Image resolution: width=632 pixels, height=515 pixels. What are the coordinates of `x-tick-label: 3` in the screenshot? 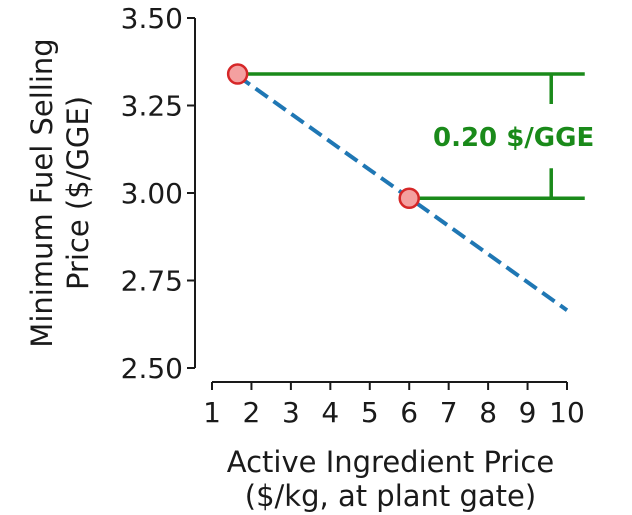 It's located at (291, 412).